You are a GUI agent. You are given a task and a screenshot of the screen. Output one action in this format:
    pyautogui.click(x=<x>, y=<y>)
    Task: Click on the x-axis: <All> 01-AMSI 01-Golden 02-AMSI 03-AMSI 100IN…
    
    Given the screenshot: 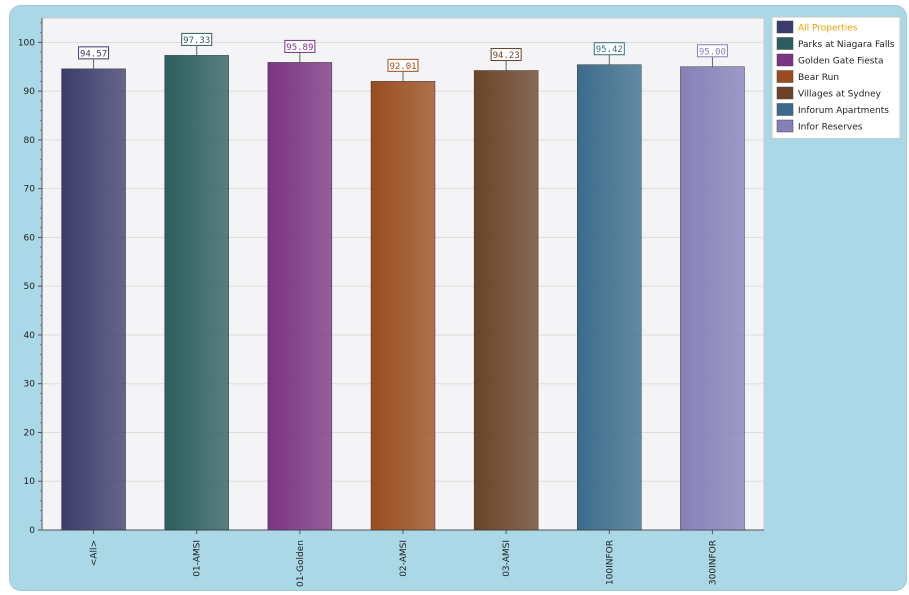 What is the action you would take?
    pyautogui.click(x=403, y=558)
    